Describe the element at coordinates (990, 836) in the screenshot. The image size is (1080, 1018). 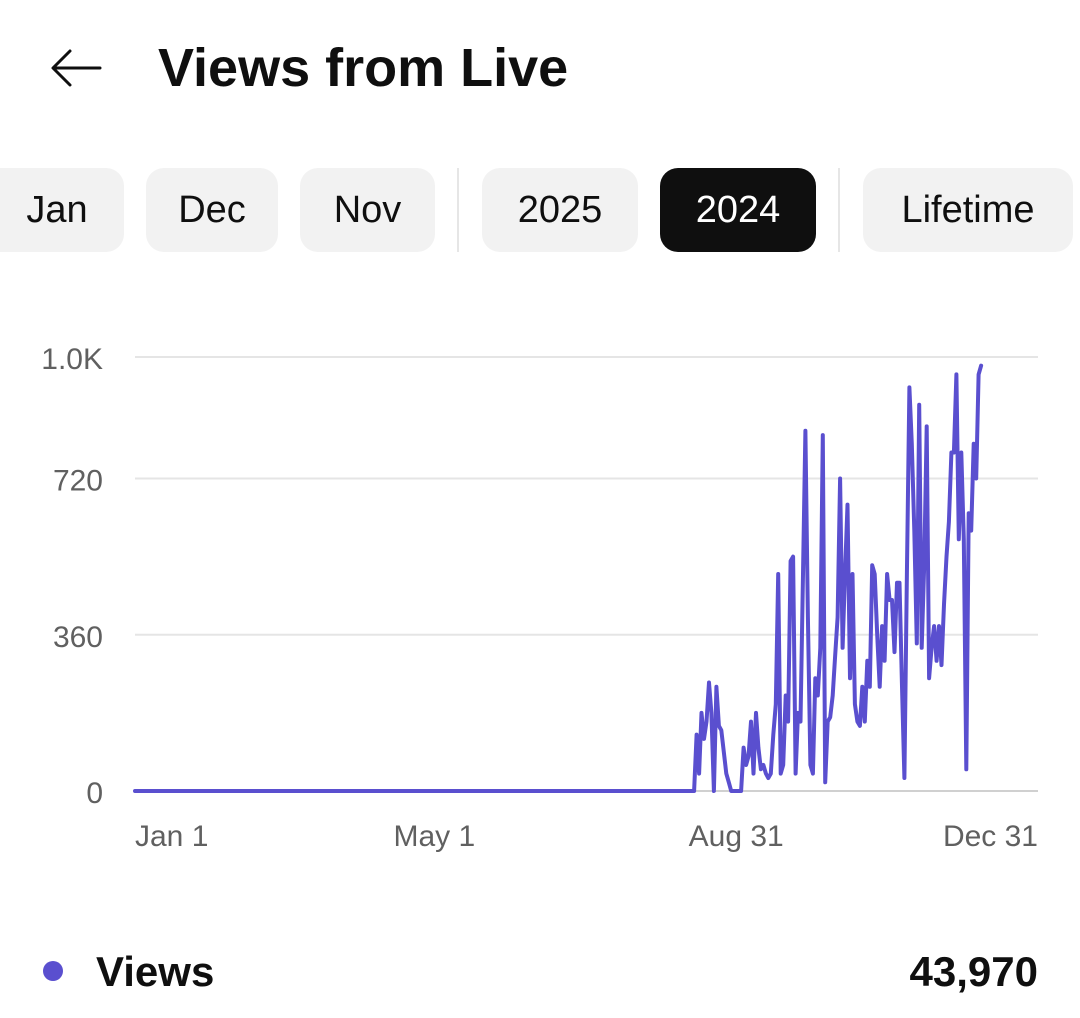
I see `x-tick-label: Dec 31` at that location.